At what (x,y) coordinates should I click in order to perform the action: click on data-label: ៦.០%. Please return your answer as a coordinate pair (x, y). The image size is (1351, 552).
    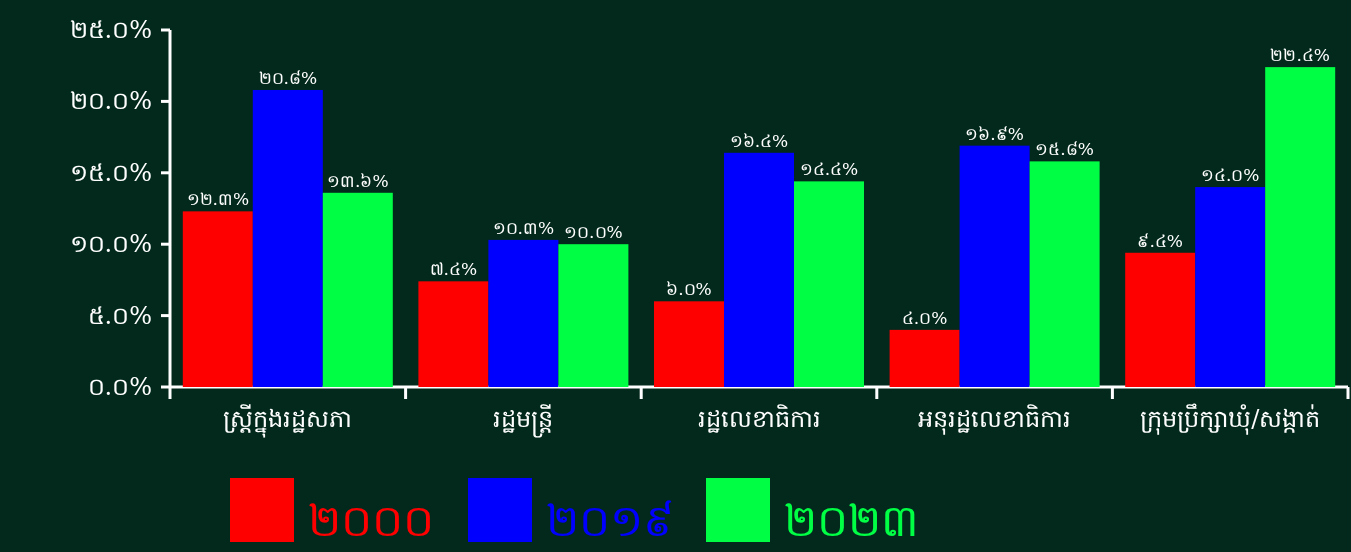
    Looking at the image, I should click on (689, 289).